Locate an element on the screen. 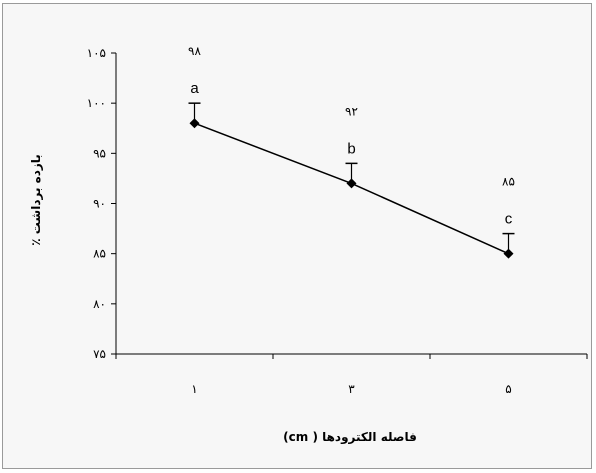  y-tick-label: ۹۵ is located at coordinates (99, 153).